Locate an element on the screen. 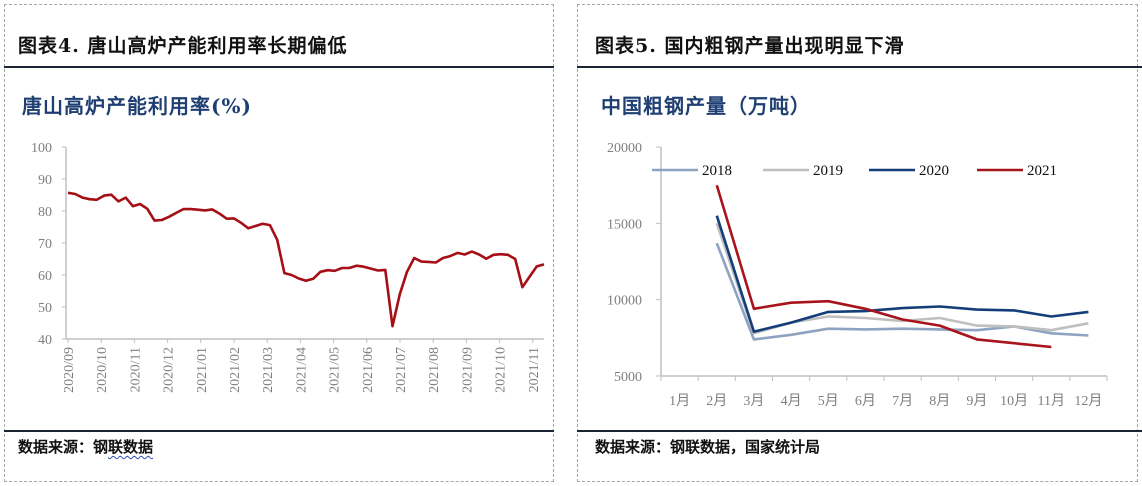 The width and height of the screenshot is (1142, 486). x-tick-label: 2021/08 is located at coordinates (434, 370).